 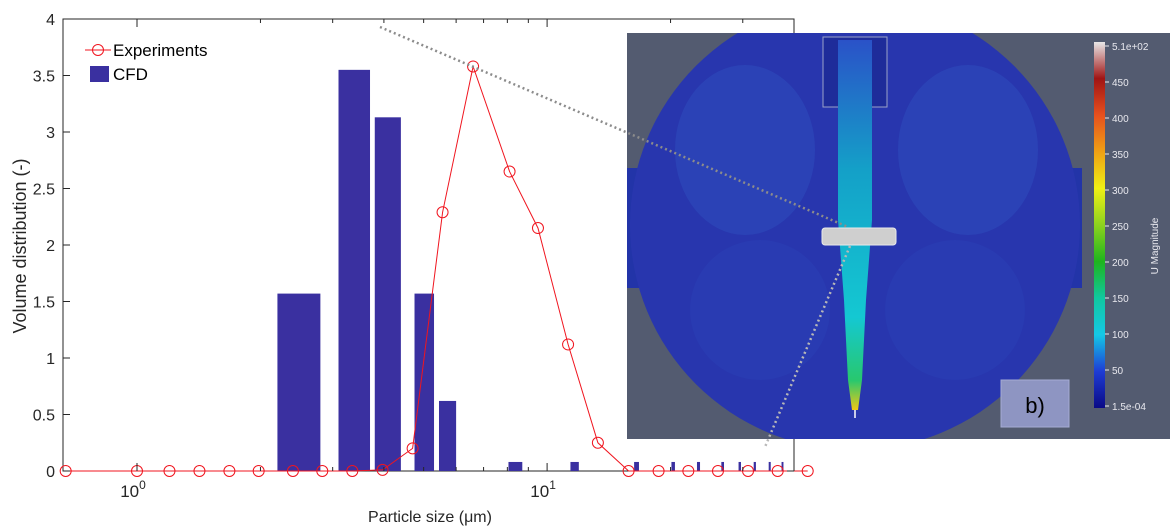 I want to click on y-tick-label: 1, so click(x=50, y=359).